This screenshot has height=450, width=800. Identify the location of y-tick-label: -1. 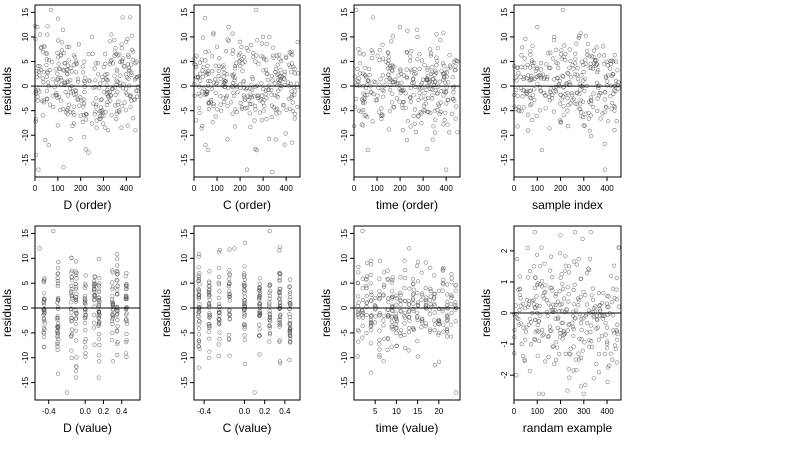
(504, 344).